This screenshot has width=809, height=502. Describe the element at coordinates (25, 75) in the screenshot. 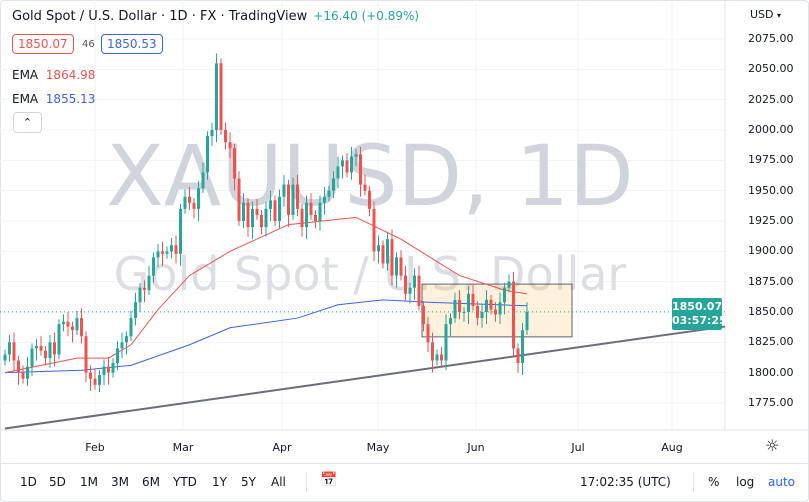

I see `ema-label: EMA` at that location.